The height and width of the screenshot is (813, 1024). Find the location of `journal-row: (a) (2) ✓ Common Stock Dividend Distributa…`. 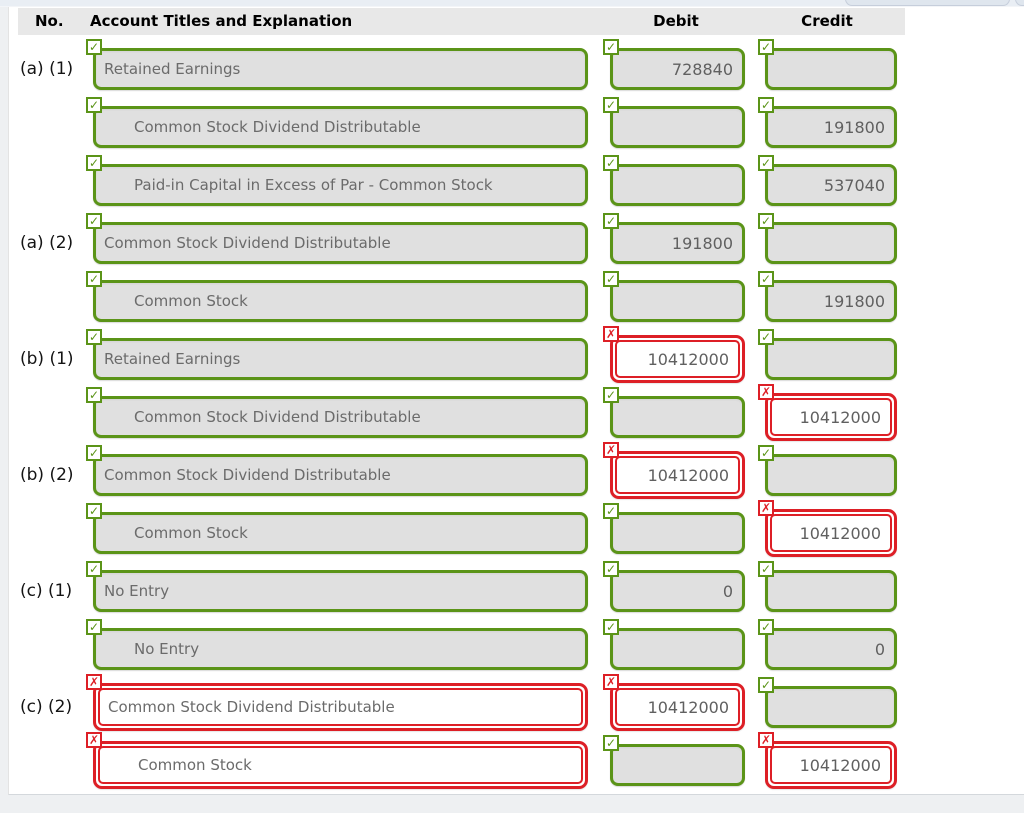

journal-row: (a) (2) ✓ Common Stock Dividend Distributa… is located at coordinates (460, 242).